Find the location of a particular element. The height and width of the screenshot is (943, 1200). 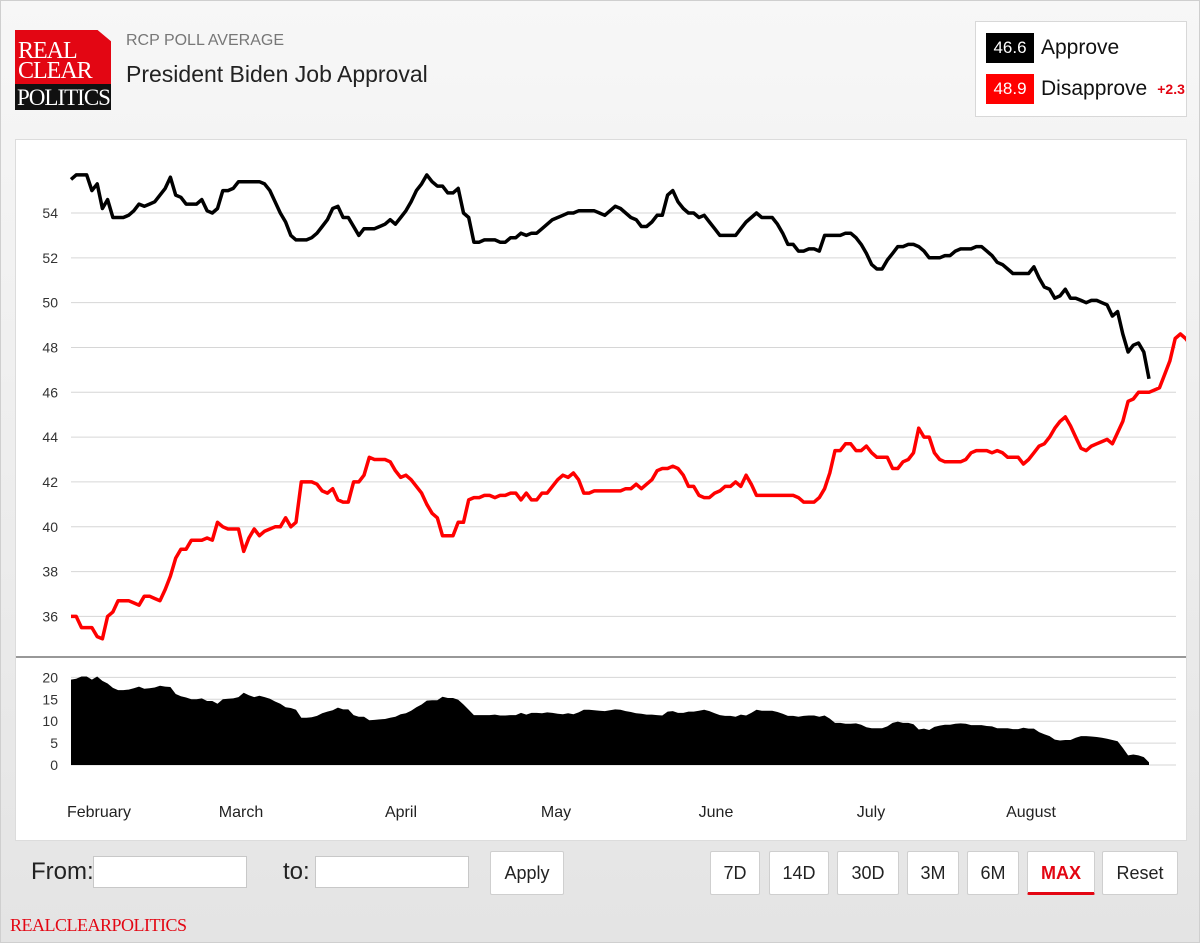

spread-tick-label-5: 5 is located at coordinates (54, 743).